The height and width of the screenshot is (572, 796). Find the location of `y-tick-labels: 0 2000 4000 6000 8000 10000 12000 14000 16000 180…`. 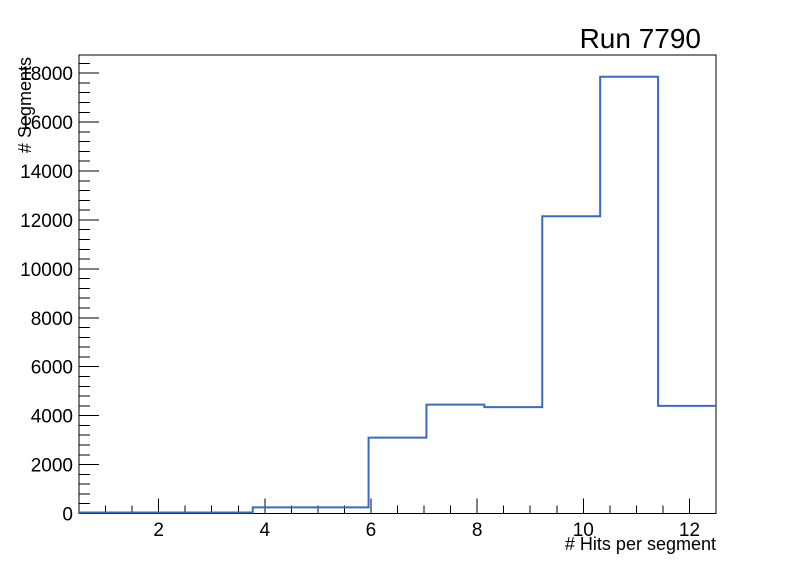

y-tick-labels: 0 2000 4000 6000 8000 10000 12000 14000 16000 180… is located at coordinates (46, 294).